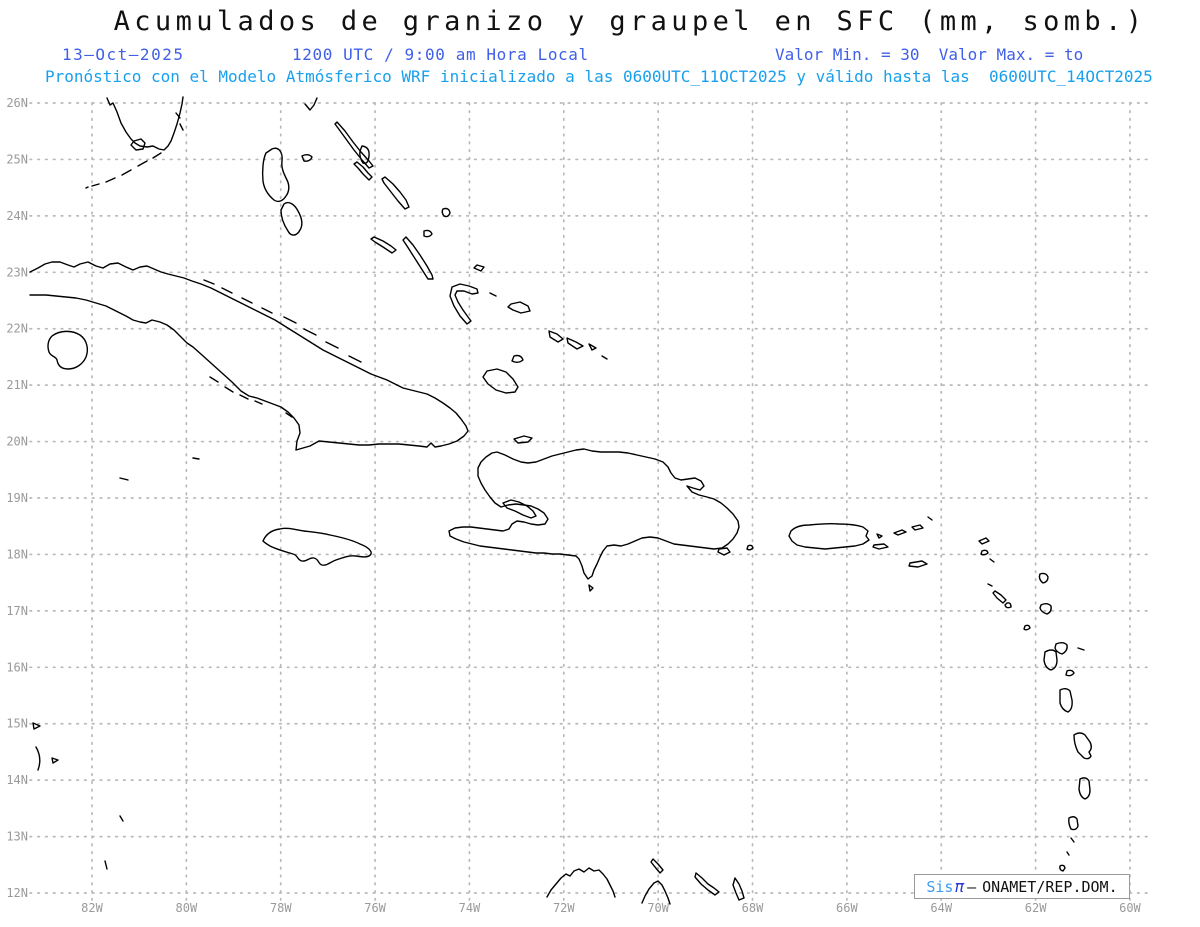 The width and height of the screenshot is (1200, 927). I want to click on lat-tick-label: 23N, so click(17, 272).